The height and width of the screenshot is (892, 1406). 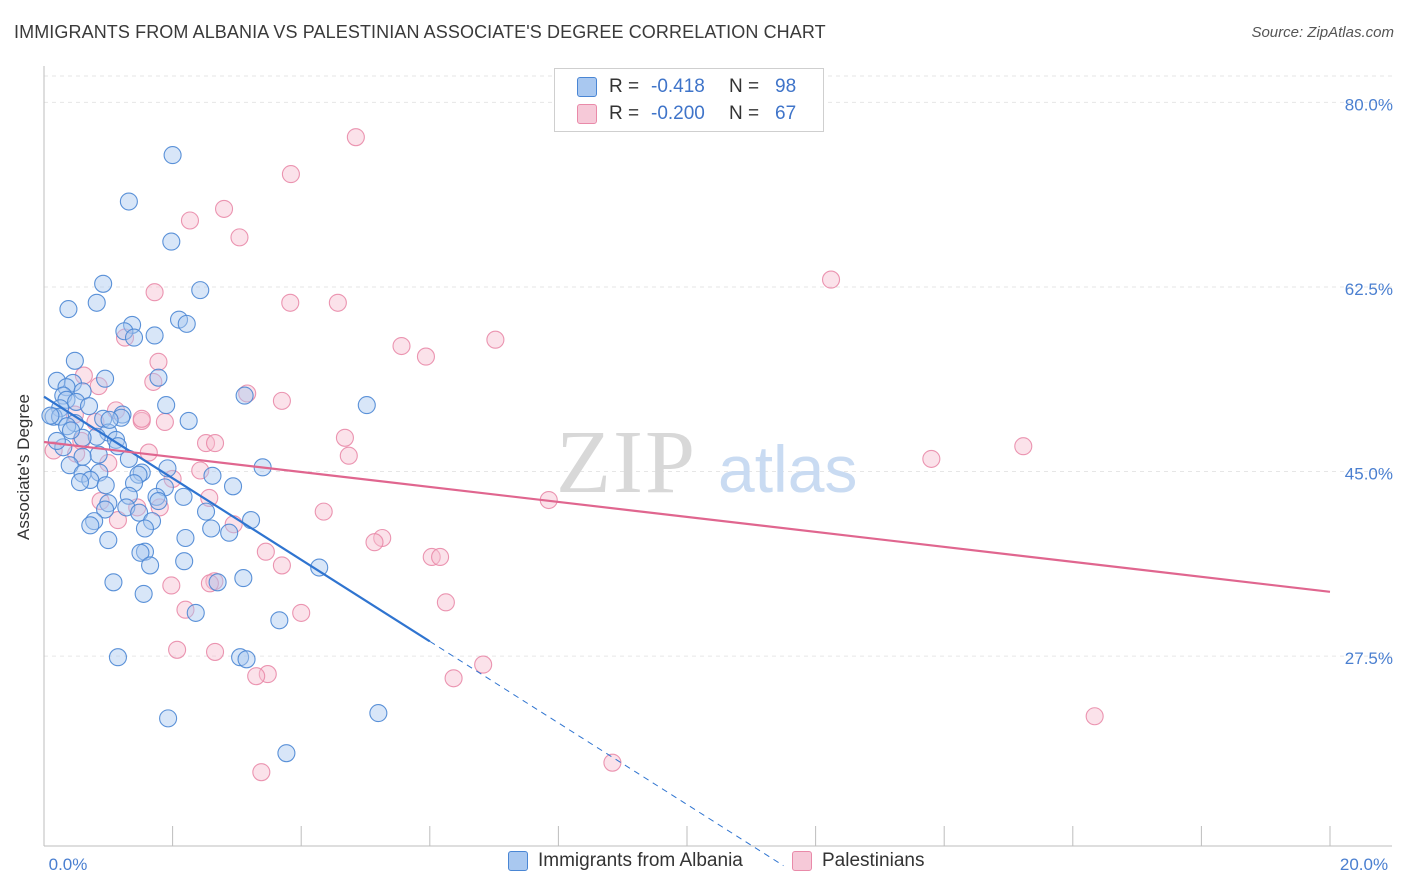 What do you see at coordinates (68, 864) in the screenshot?
I see `x-tick-label: 0.0%` at bounding box center [68, 864].